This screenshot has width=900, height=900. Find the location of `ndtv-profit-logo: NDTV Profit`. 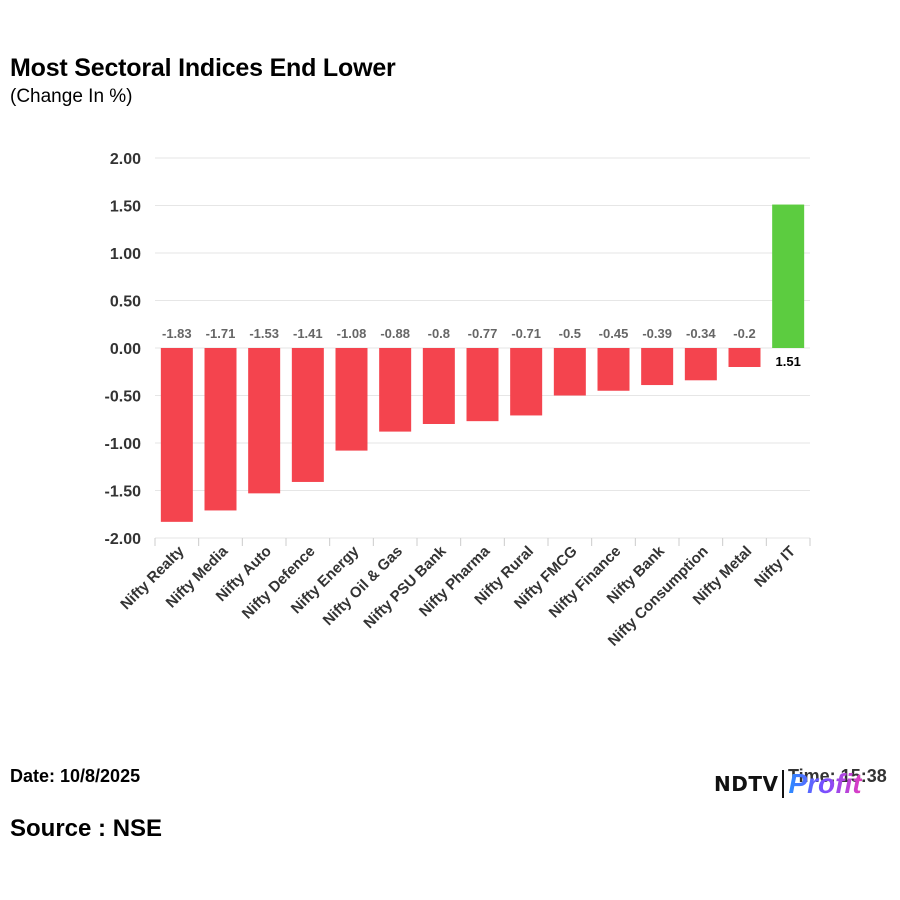

ndtv-profit-logo: NDTV Profit is located at coordinates (788, 784).